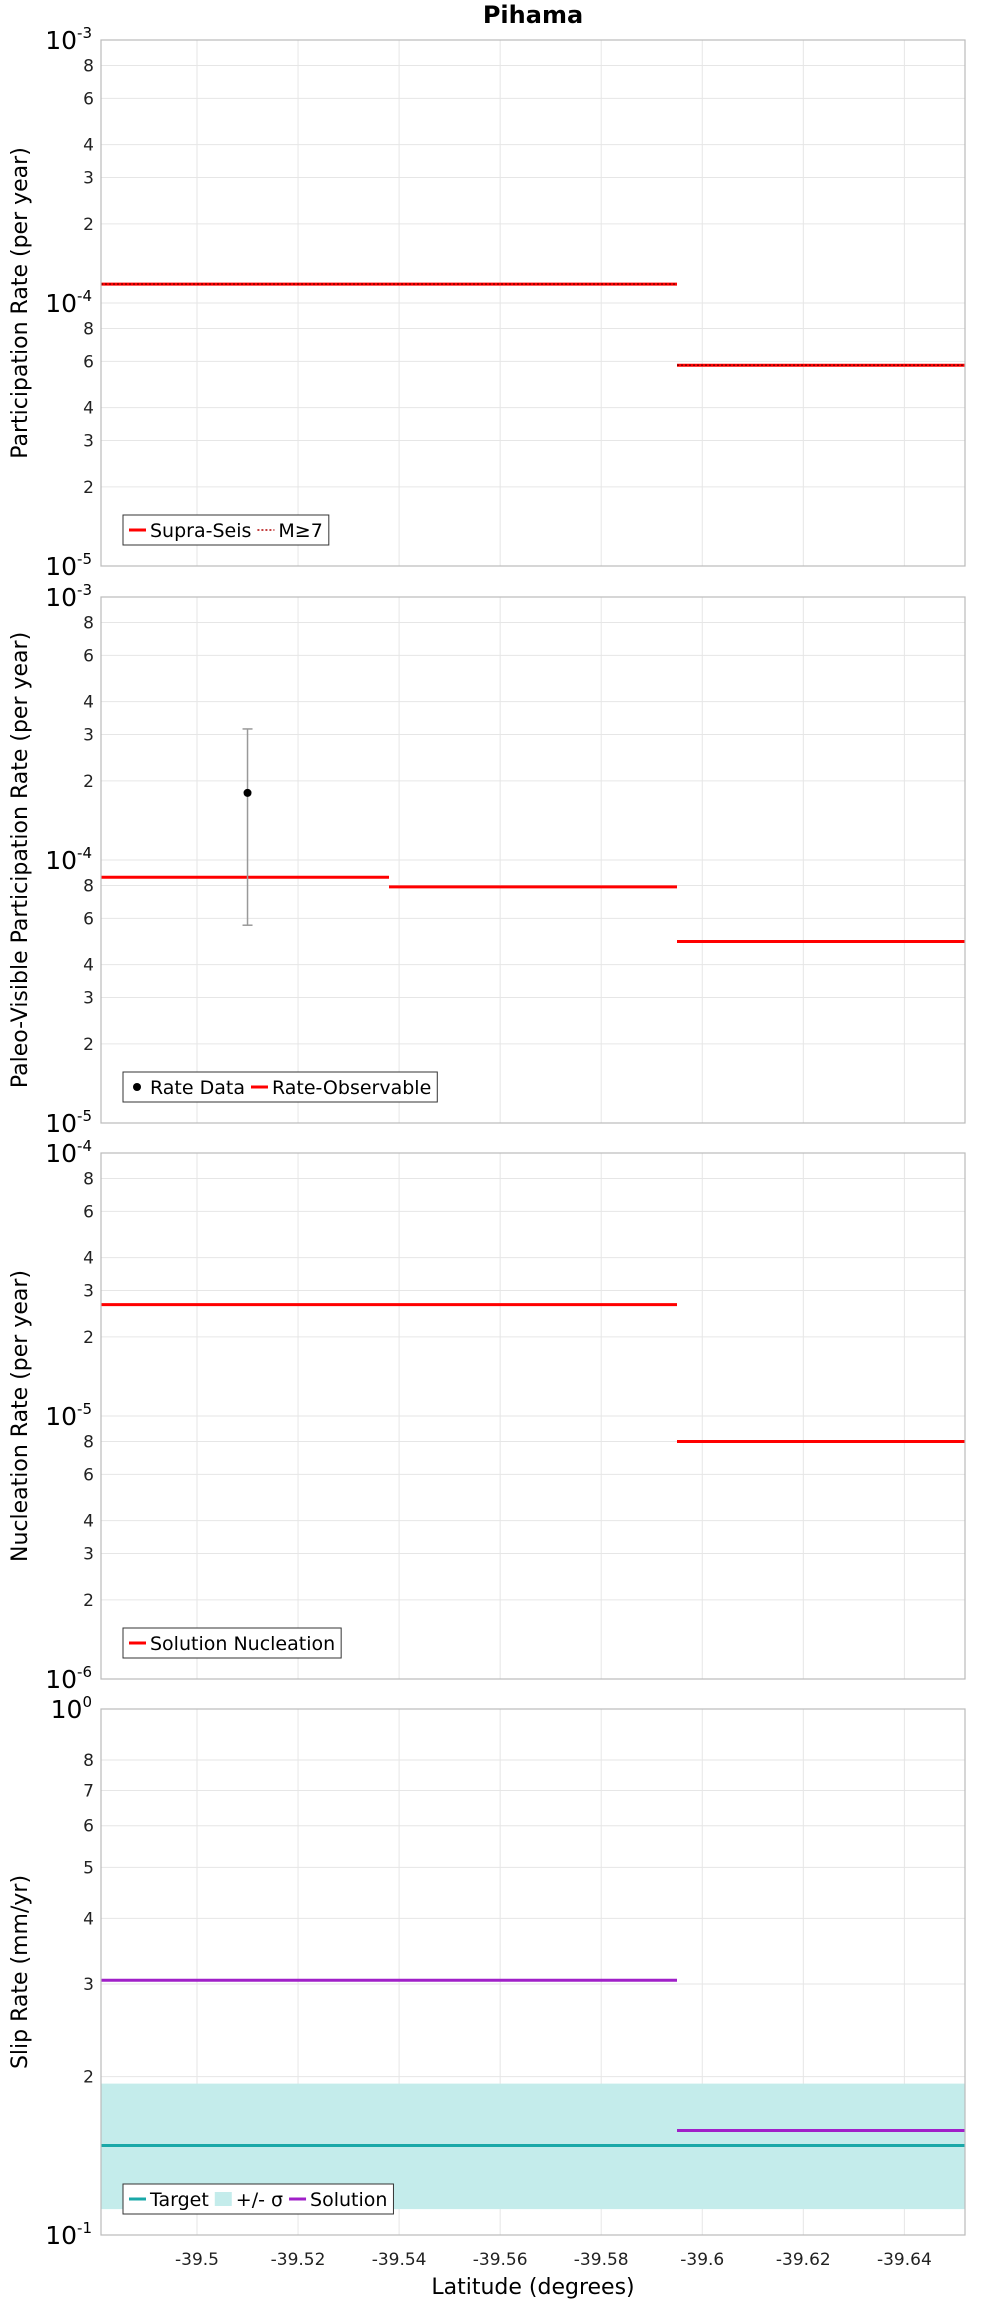 The width and height of the screenshot is (1000, 2300). I want to click on legend: Supra-Seis M≥7, so click(226, 530).